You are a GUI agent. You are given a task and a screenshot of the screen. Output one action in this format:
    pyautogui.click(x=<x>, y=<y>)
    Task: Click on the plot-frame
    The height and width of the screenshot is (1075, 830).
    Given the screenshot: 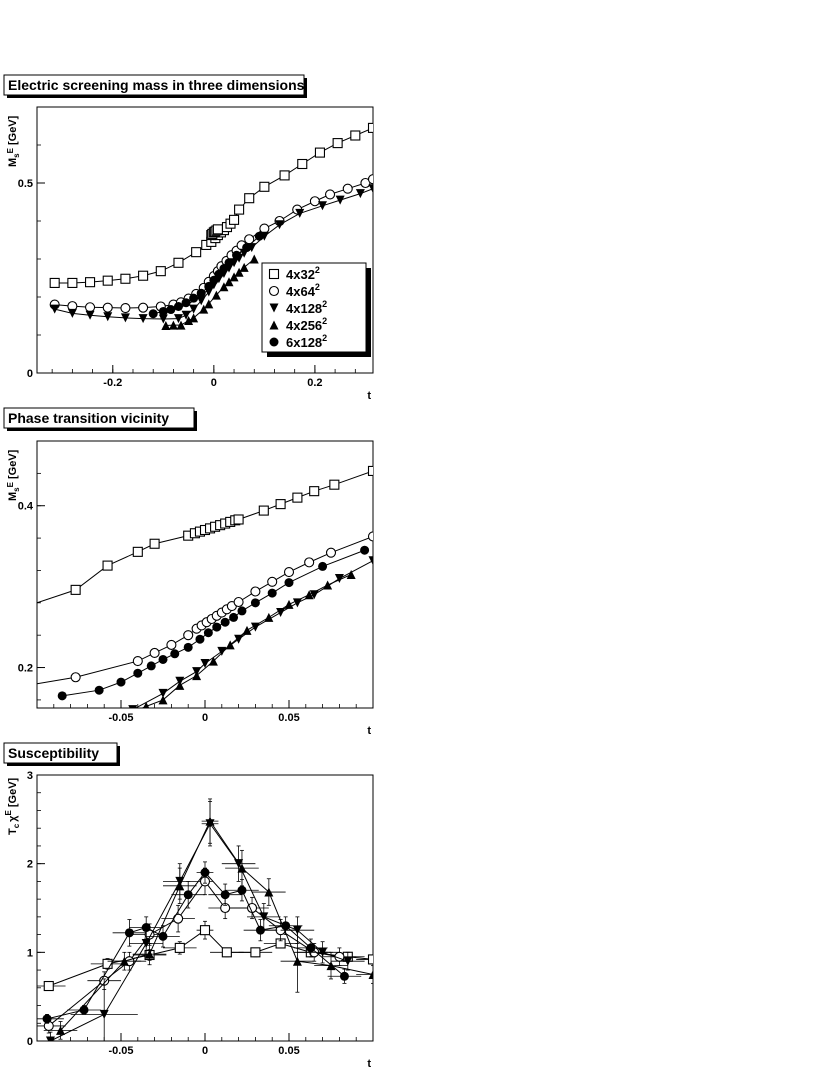 What is the action you would take?
    pyautogui.click(x=205, y=240)
    